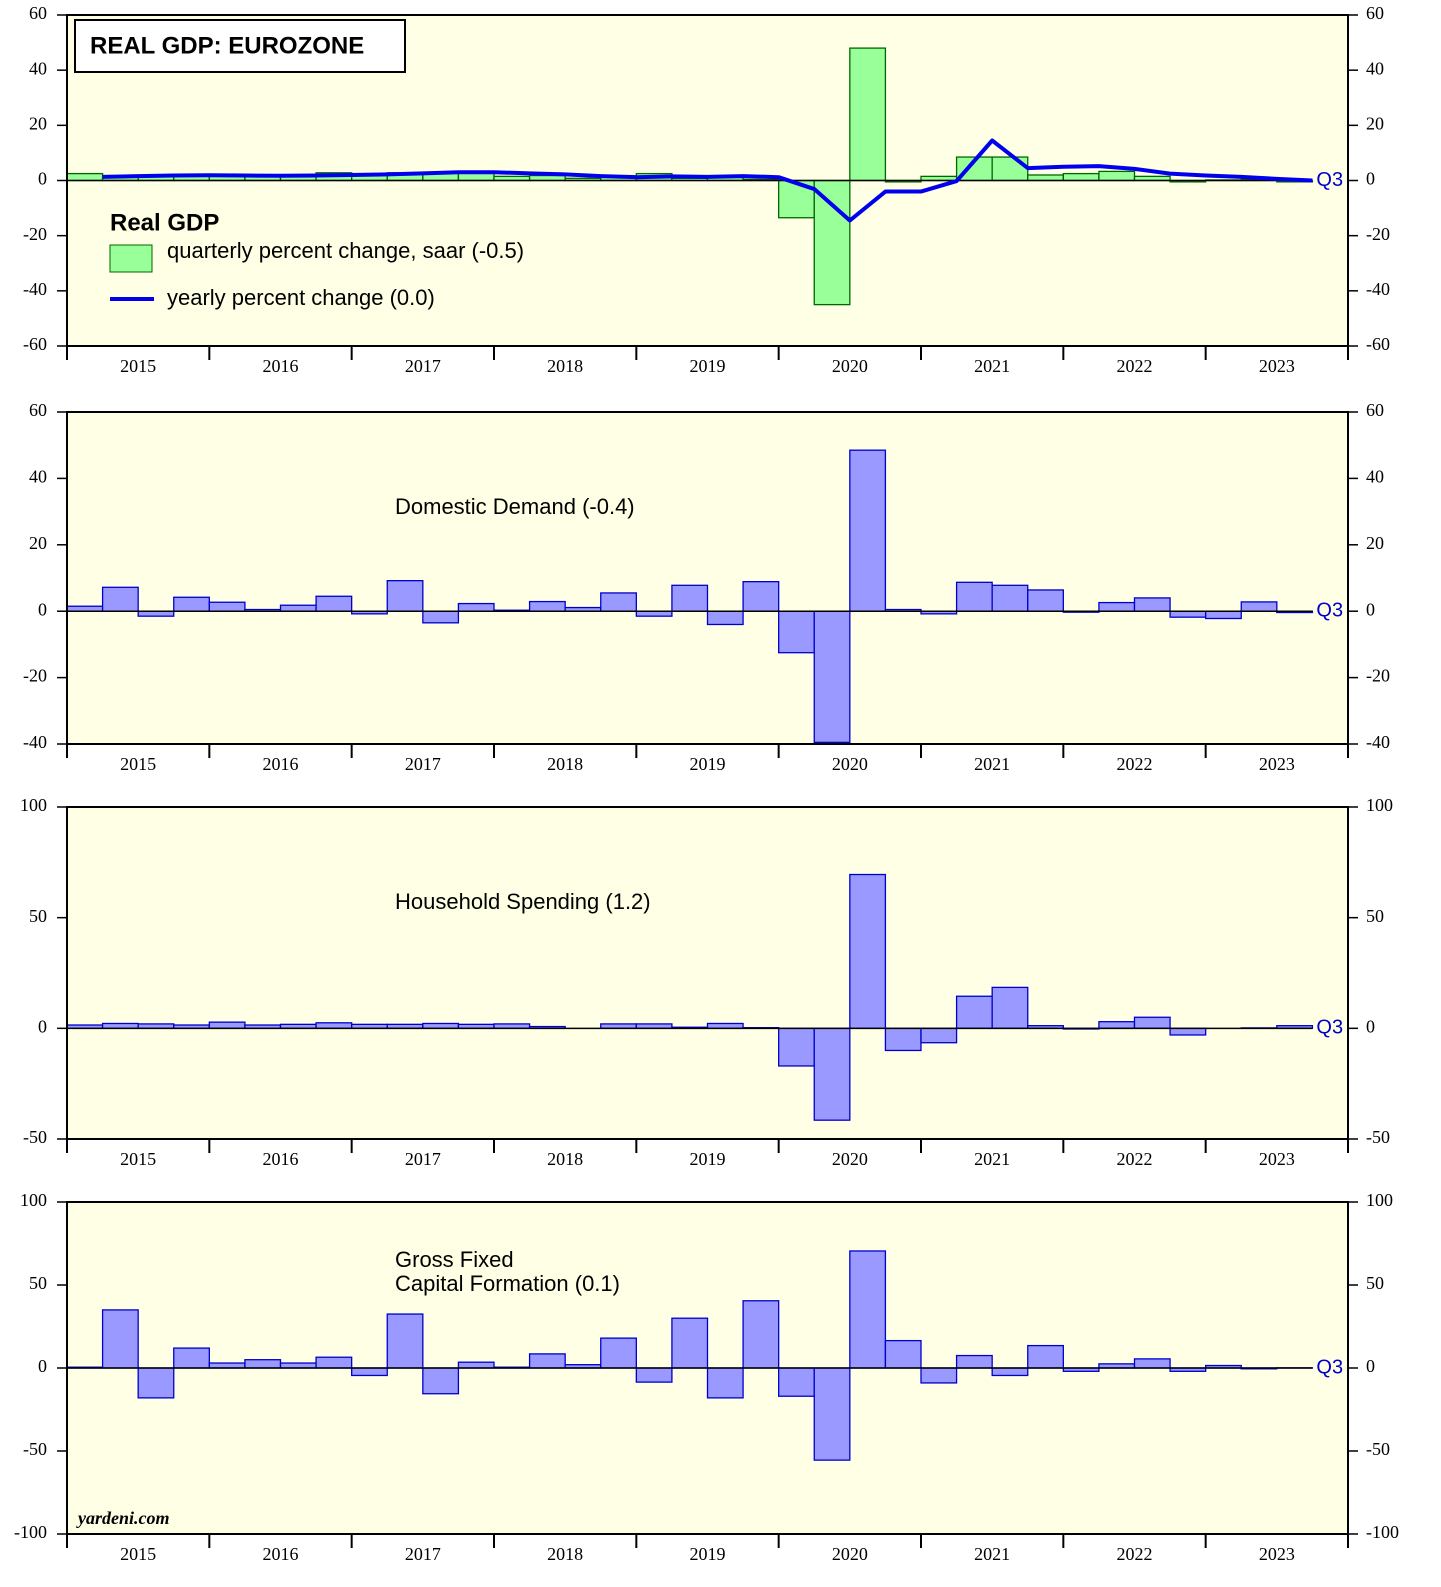 Image resolution: width=1441 pixels, height=1587 pixels. I want to click on x-tick-label: 2019, so click(708, 366).